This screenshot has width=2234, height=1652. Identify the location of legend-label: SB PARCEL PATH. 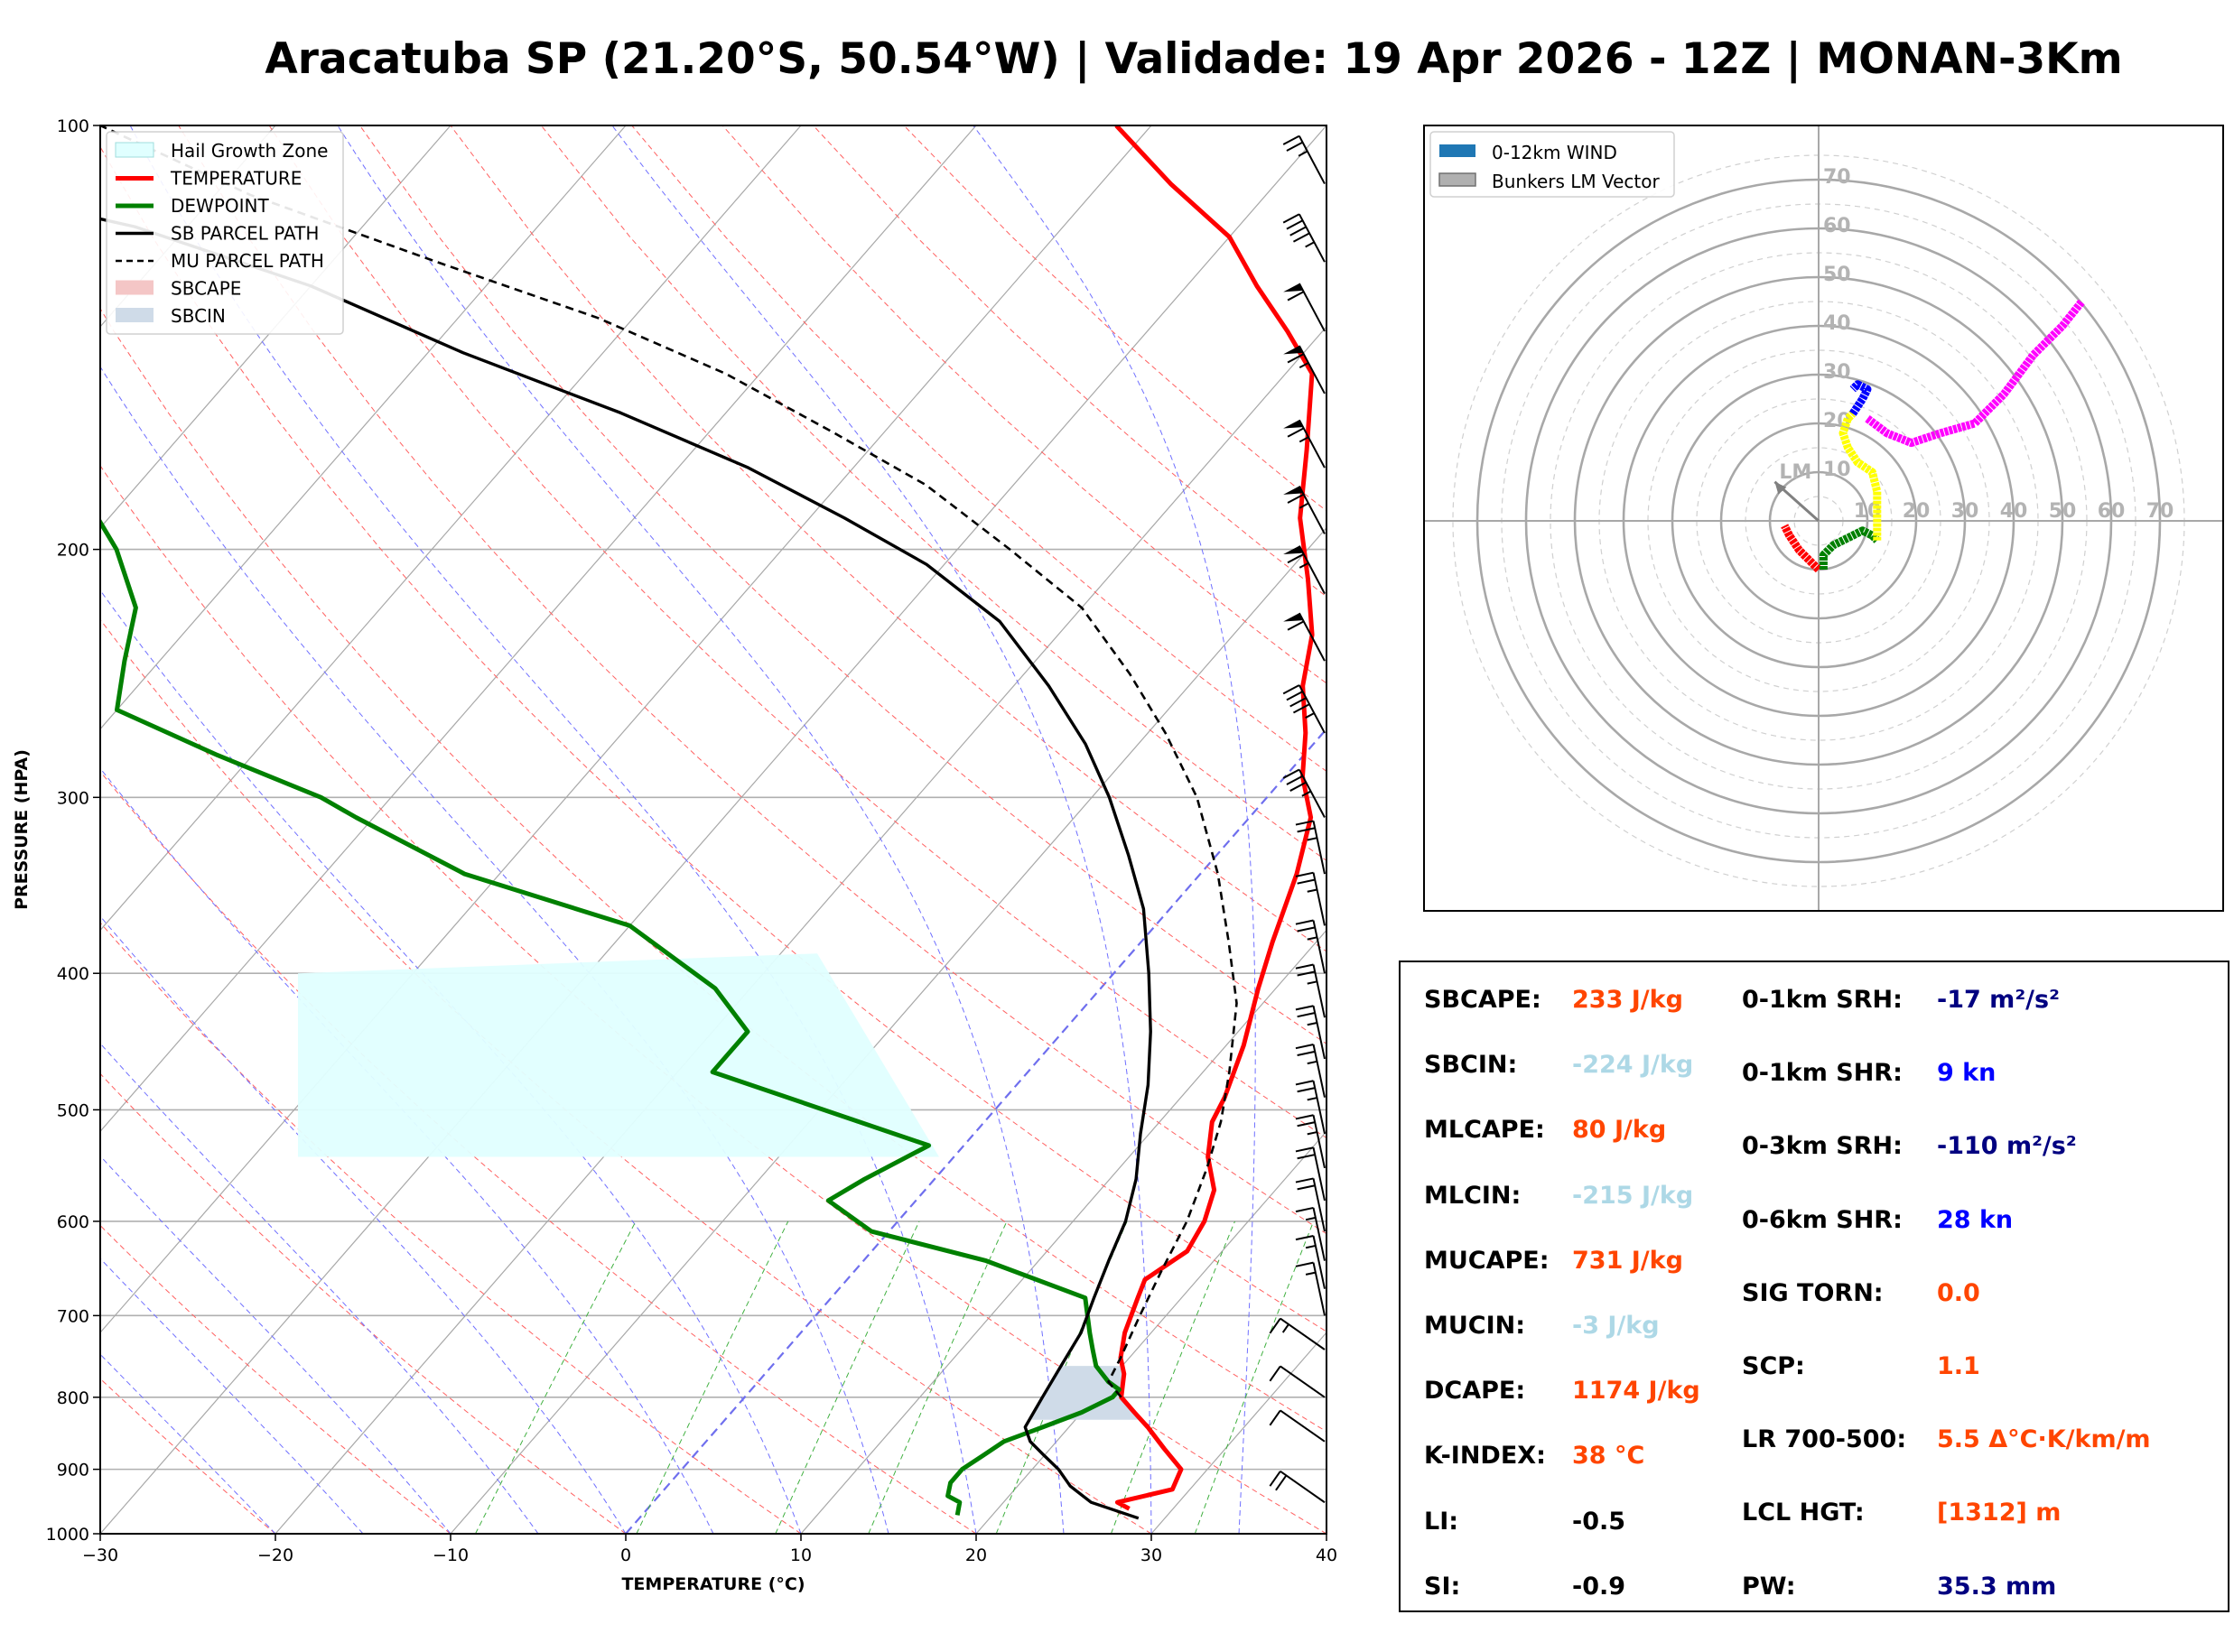
(245, 234).